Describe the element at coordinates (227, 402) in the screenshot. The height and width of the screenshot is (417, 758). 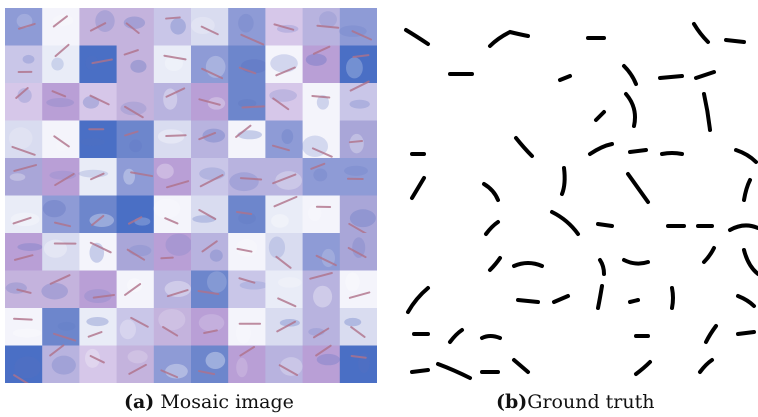
I see `caption-a-text: Mosaic image` at that location.